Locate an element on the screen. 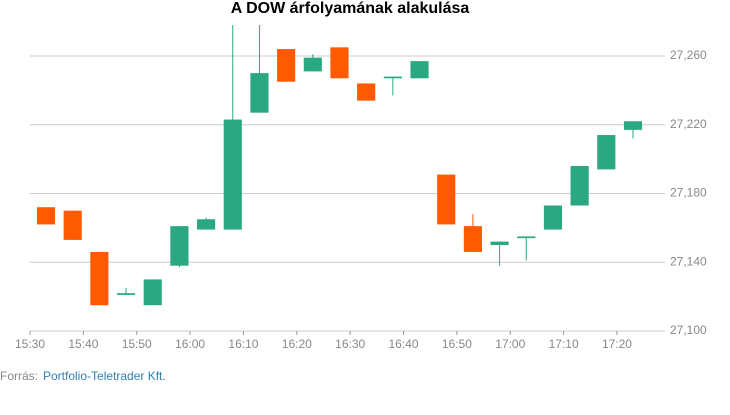 The width and height of the screenshot is (730, 415). chart-title: A DOW árfolyamának alakulása is located at coordinates (350, 8).